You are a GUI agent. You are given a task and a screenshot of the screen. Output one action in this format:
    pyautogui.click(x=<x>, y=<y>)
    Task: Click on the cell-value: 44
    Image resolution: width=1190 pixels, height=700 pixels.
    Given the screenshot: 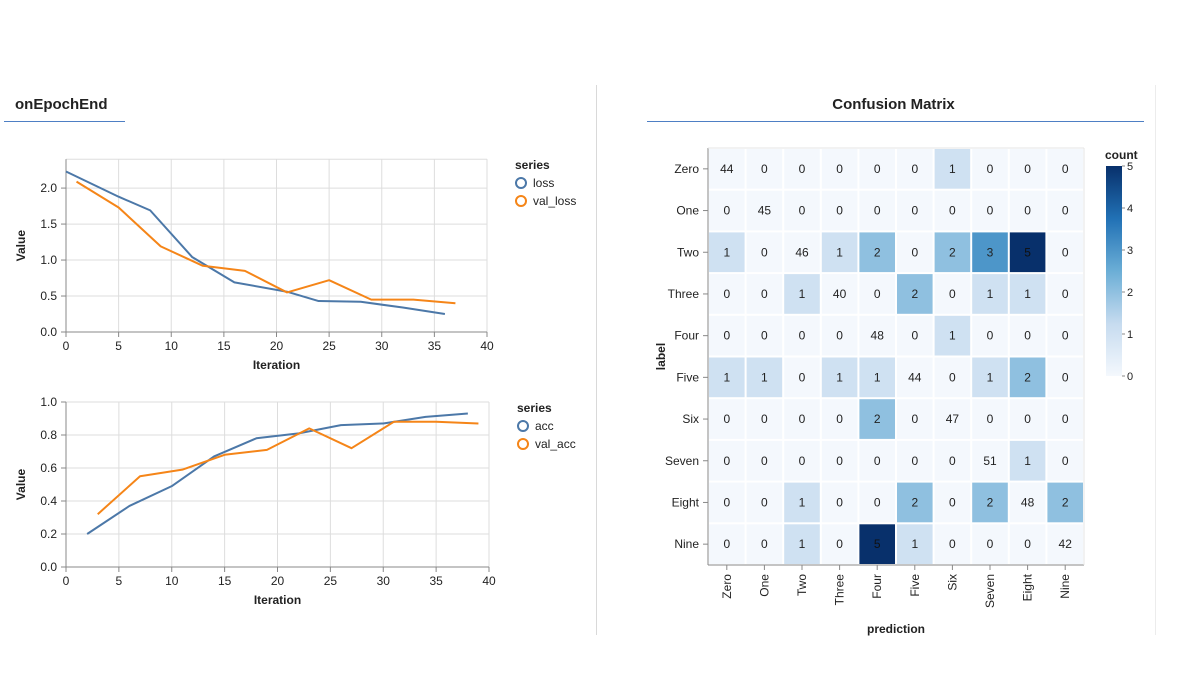 What is the action you would take?
    pyautogui.click(x=727, y=169)
    